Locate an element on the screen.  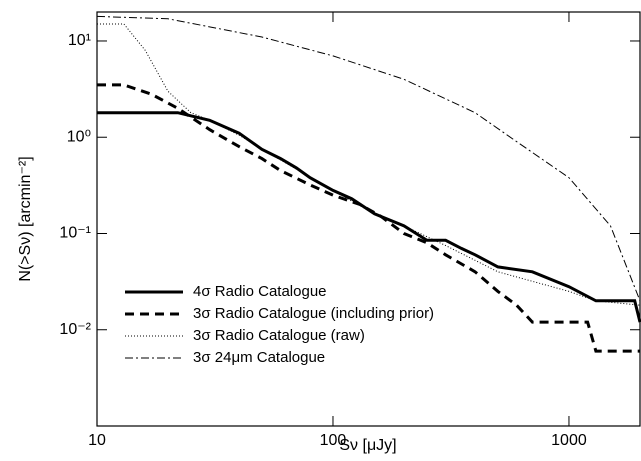
legend-label: 4σ Radio Catalogue is located at coordinates (260, 291).